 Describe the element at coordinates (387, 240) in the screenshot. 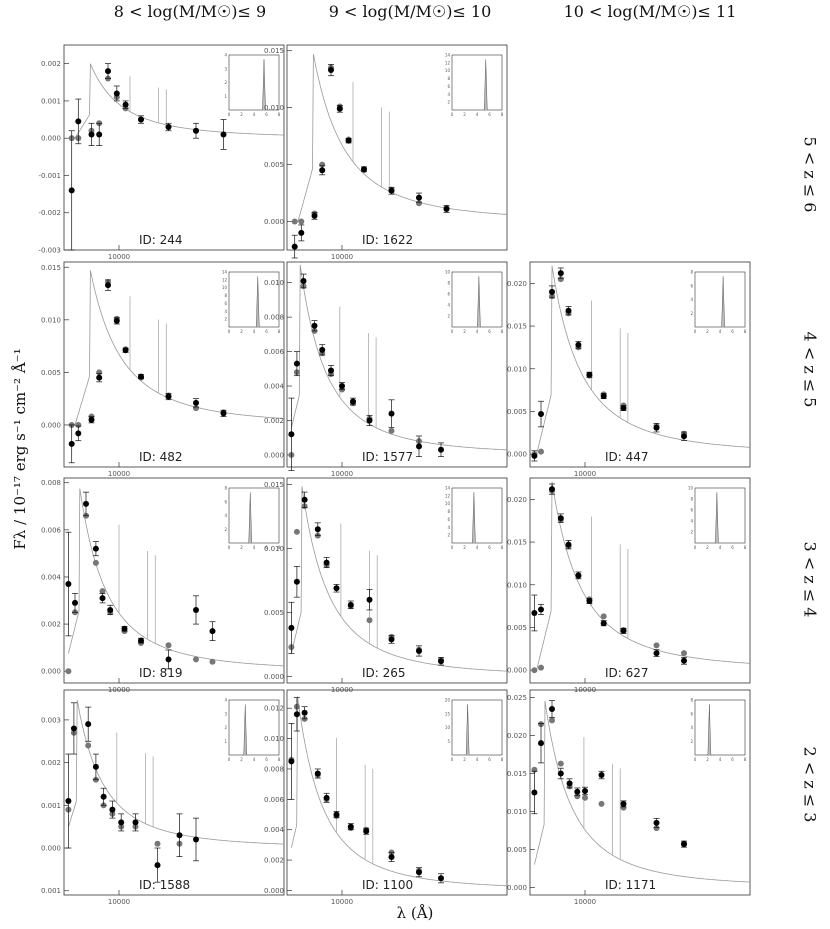

I see `object-id-label: ID: 1622` at that location.